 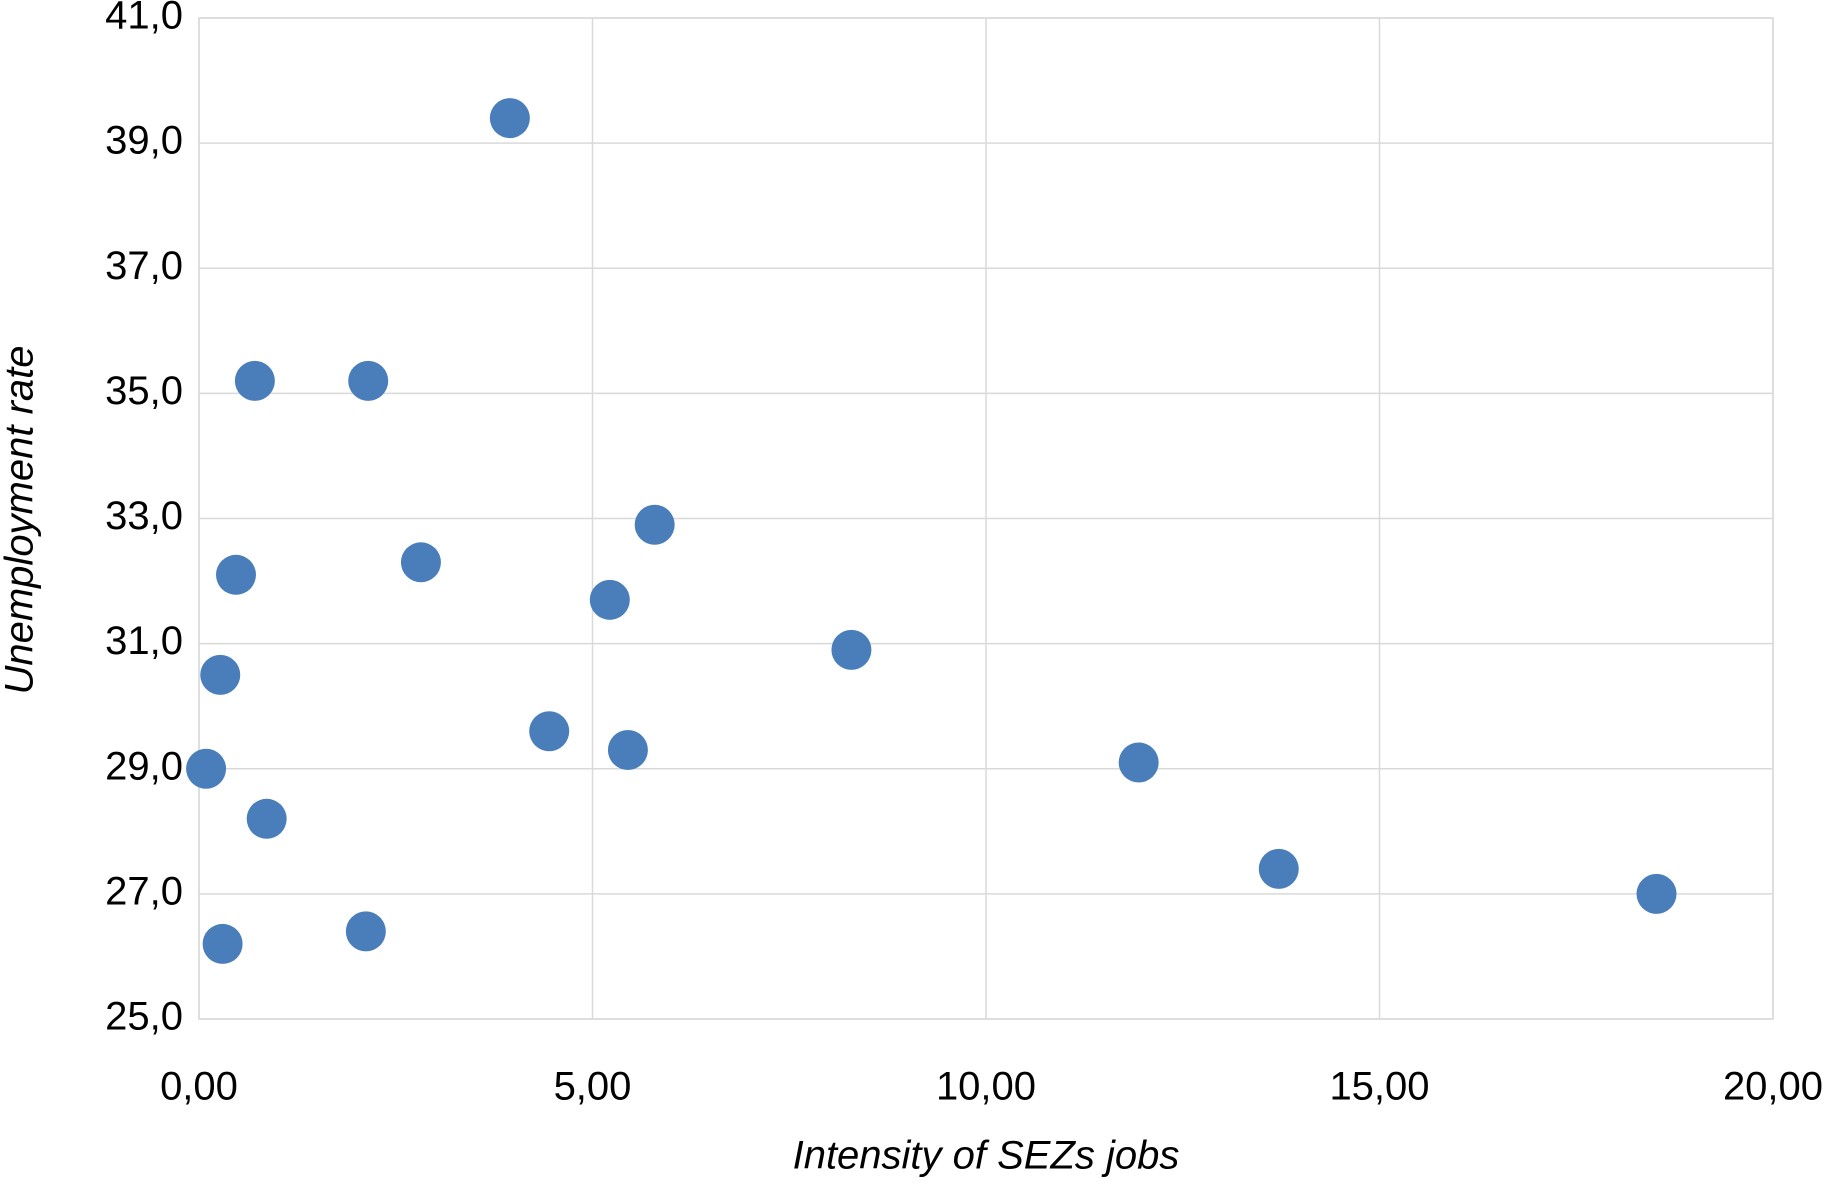 I want to click on y-tick-label: 29,0, so click(x=144, y=766).